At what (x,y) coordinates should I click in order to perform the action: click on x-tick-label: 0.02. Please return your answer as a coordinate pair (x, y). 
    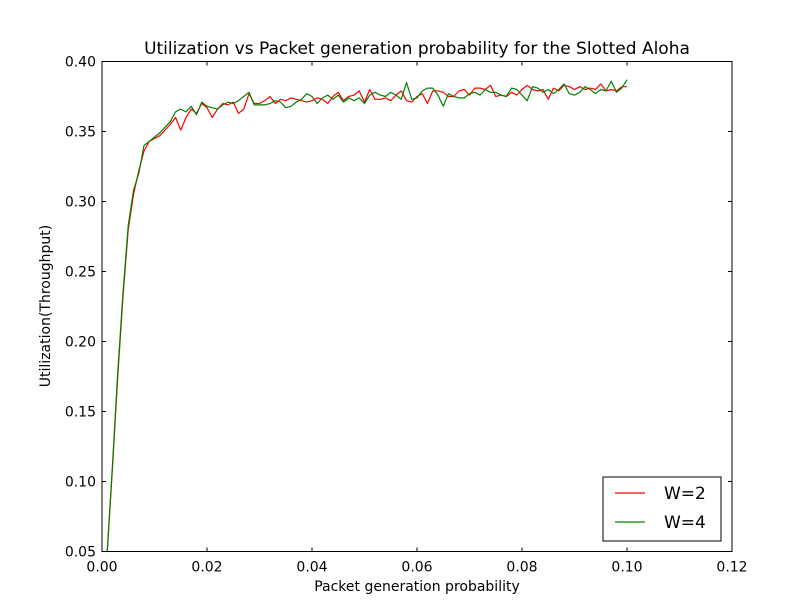
    Looking at the image, I should click on (206, 568).